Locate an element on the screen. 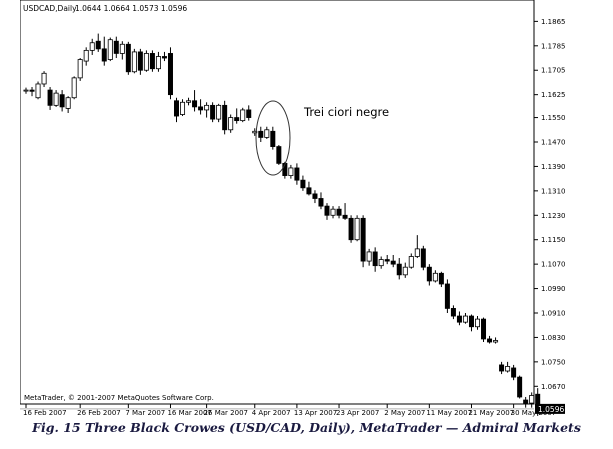  x-tick-label: 4 Apr 2007 is located at coordinates (271, 413).